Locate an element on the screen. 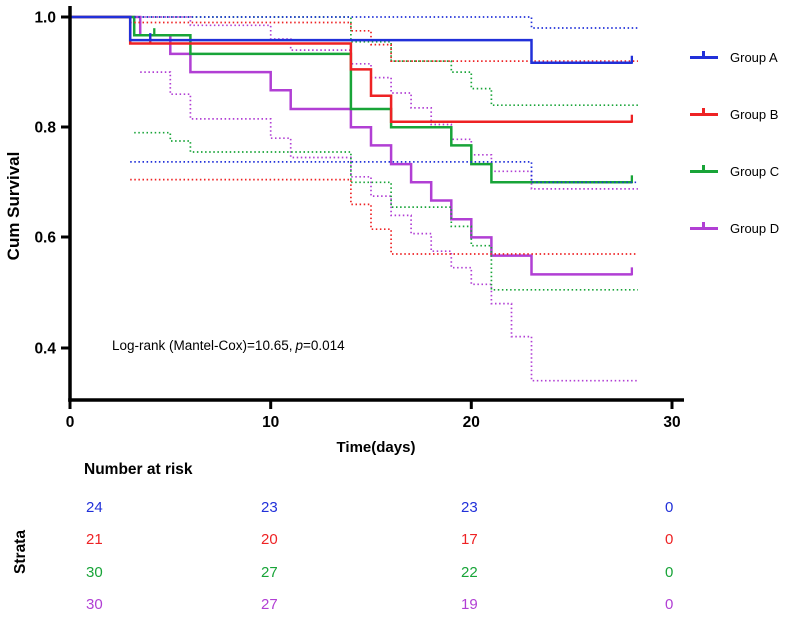 The image size is (797, 621). y-tick-label: 0.6 is located at coordinates (45, 238).